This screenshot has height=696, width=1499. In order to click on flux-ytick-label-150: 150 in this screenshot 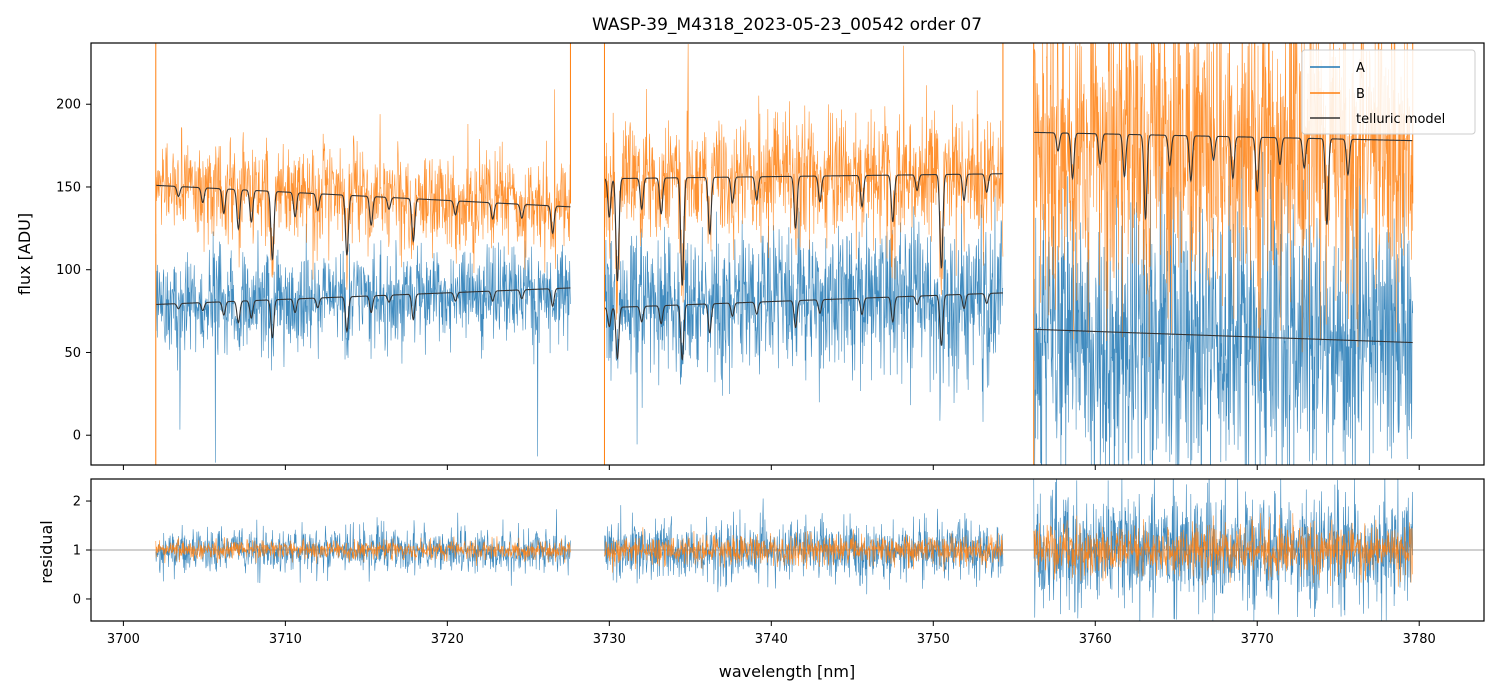, I will do `click(68, 187)`.